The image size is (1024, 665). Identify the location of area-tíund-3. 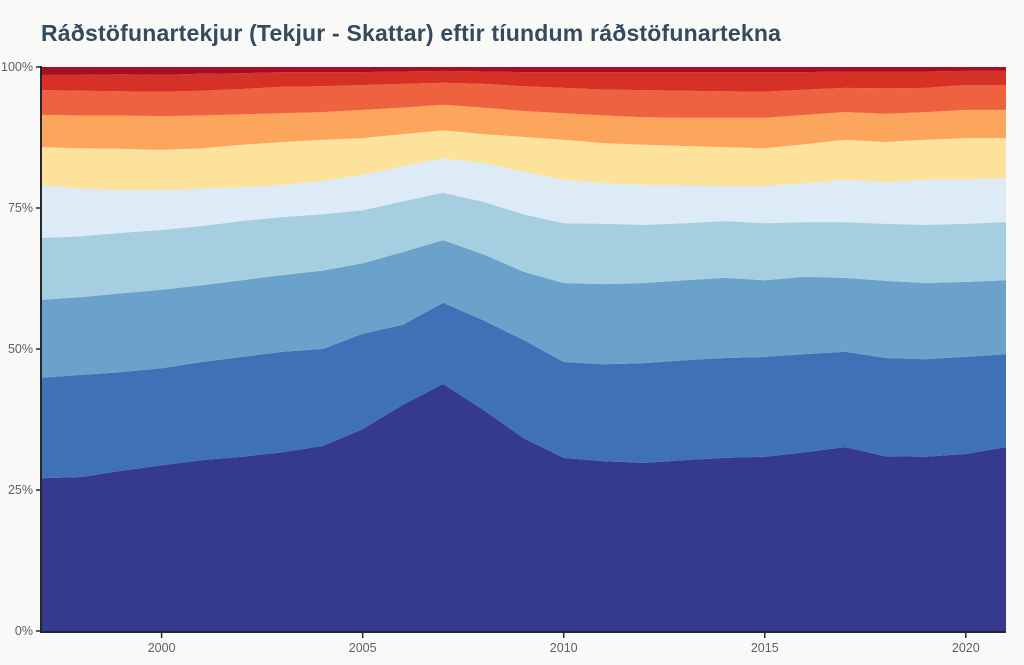
(523, 100).